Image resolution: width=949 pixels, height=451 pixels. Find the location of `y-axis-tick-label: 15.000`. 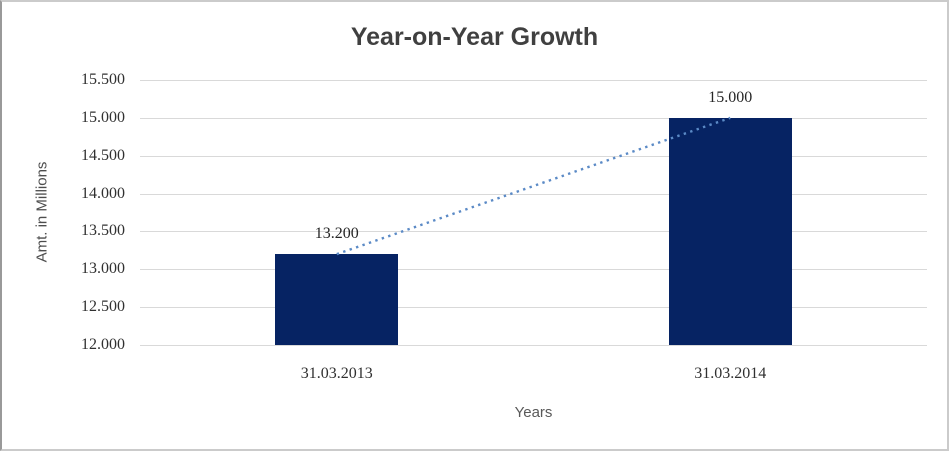

y-axis-tick-label: 15.000 is located at coordinates (103, 117).